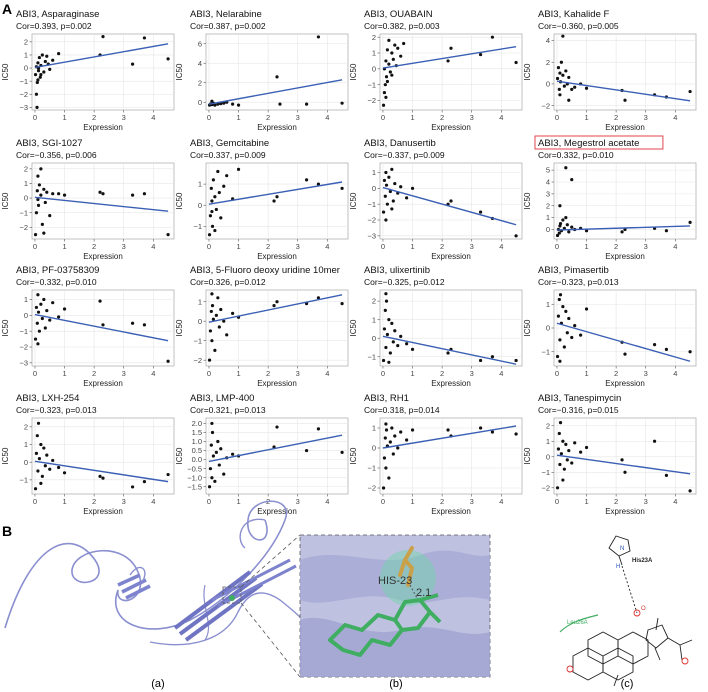 The height and width of the screenshot is (692, 708). What do you see at coordinates (270, 640) in the screenshot?
I see `zoom-line-bottom` at bounding box center [270, 640].